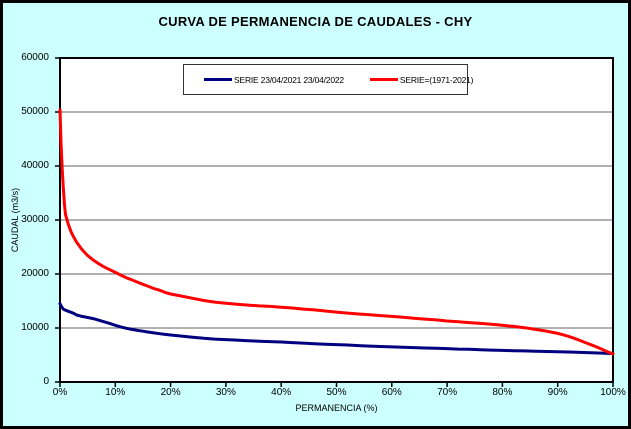  I want to click on x-tick-label-0%: 0%, so click(60, 392).